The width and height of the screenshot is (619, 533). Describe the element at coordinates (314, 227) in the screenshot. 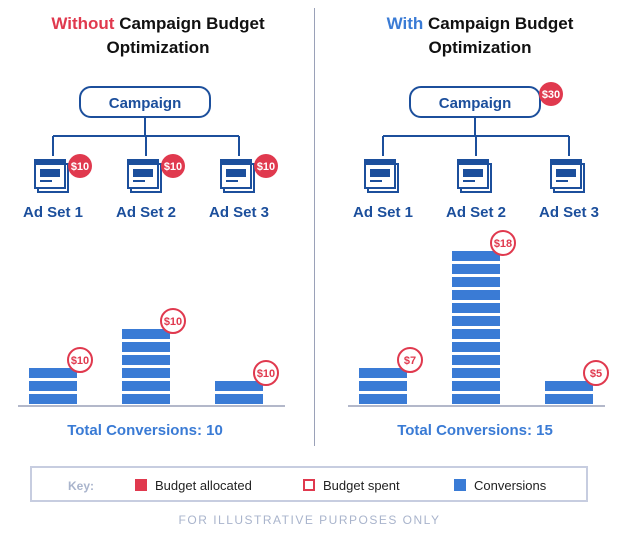

I see `center-divider` at that location.